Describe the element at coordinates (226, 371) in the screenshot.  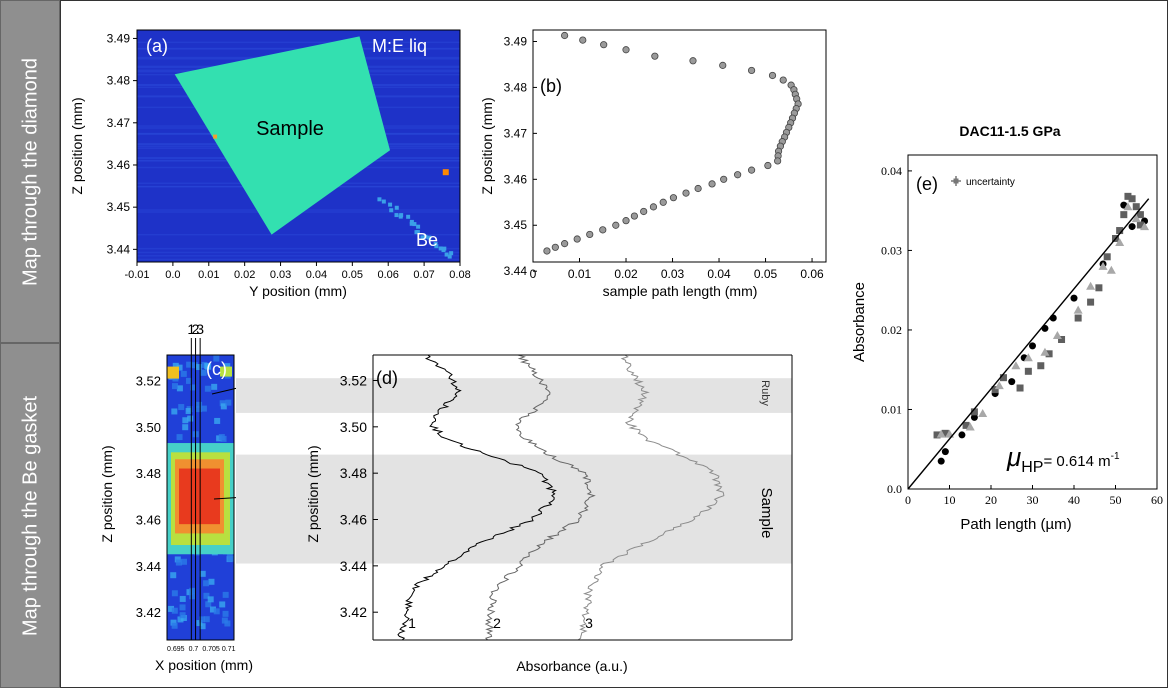
I see `map-c-hot-pixel` at that location.